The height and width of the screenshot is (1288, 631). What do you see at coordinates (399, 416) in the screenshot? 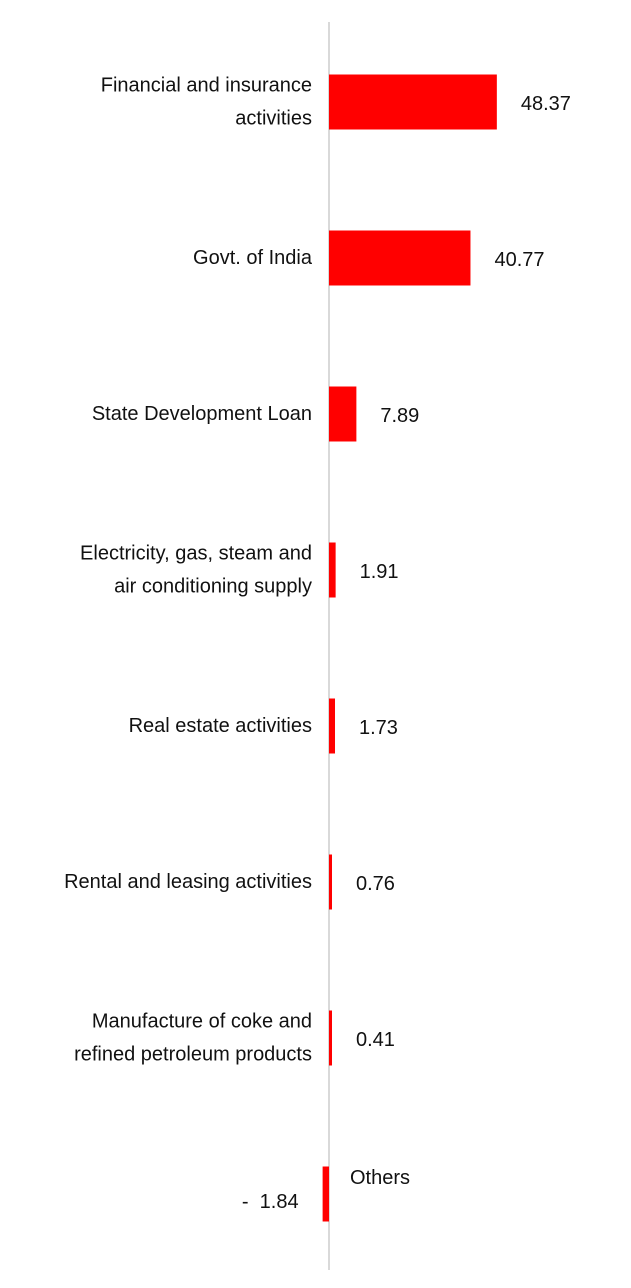
I see `data-label: 7.89` at bounding box center [399, 416].